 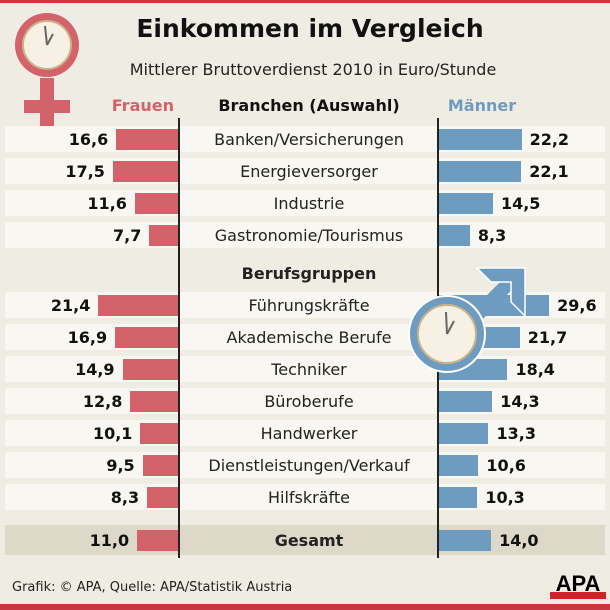 I want to click on value-maenner: 29,6, so click(x=577, y=305).